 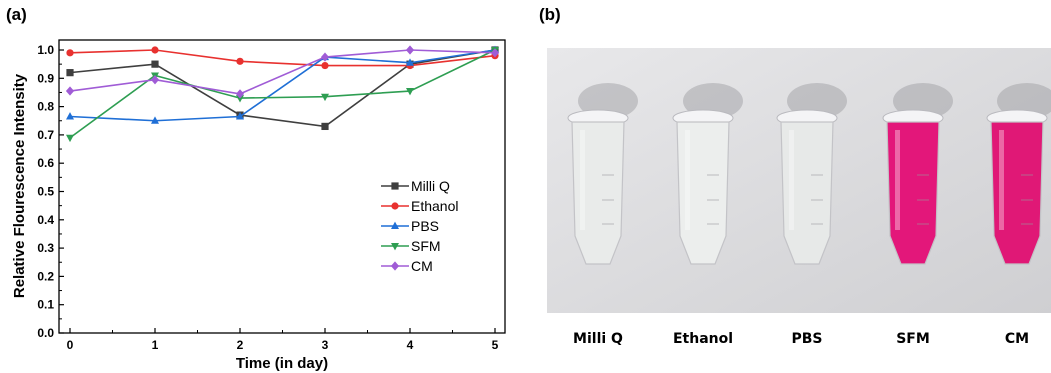 I want to click on series-line-pbs, so click(x=282, y=85).